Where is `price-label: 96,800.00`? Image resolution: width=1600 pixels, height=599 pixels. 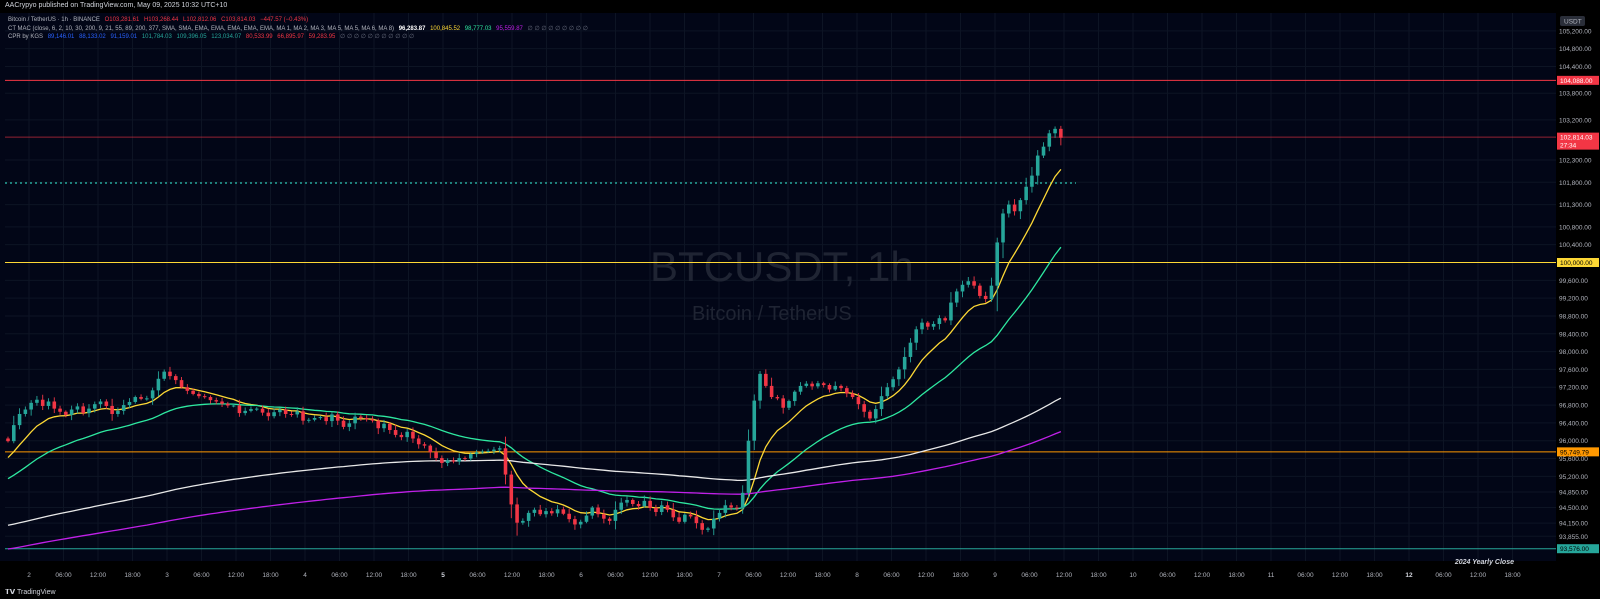 price-label: 96,800.00 is located at coordinates (1573, 406).